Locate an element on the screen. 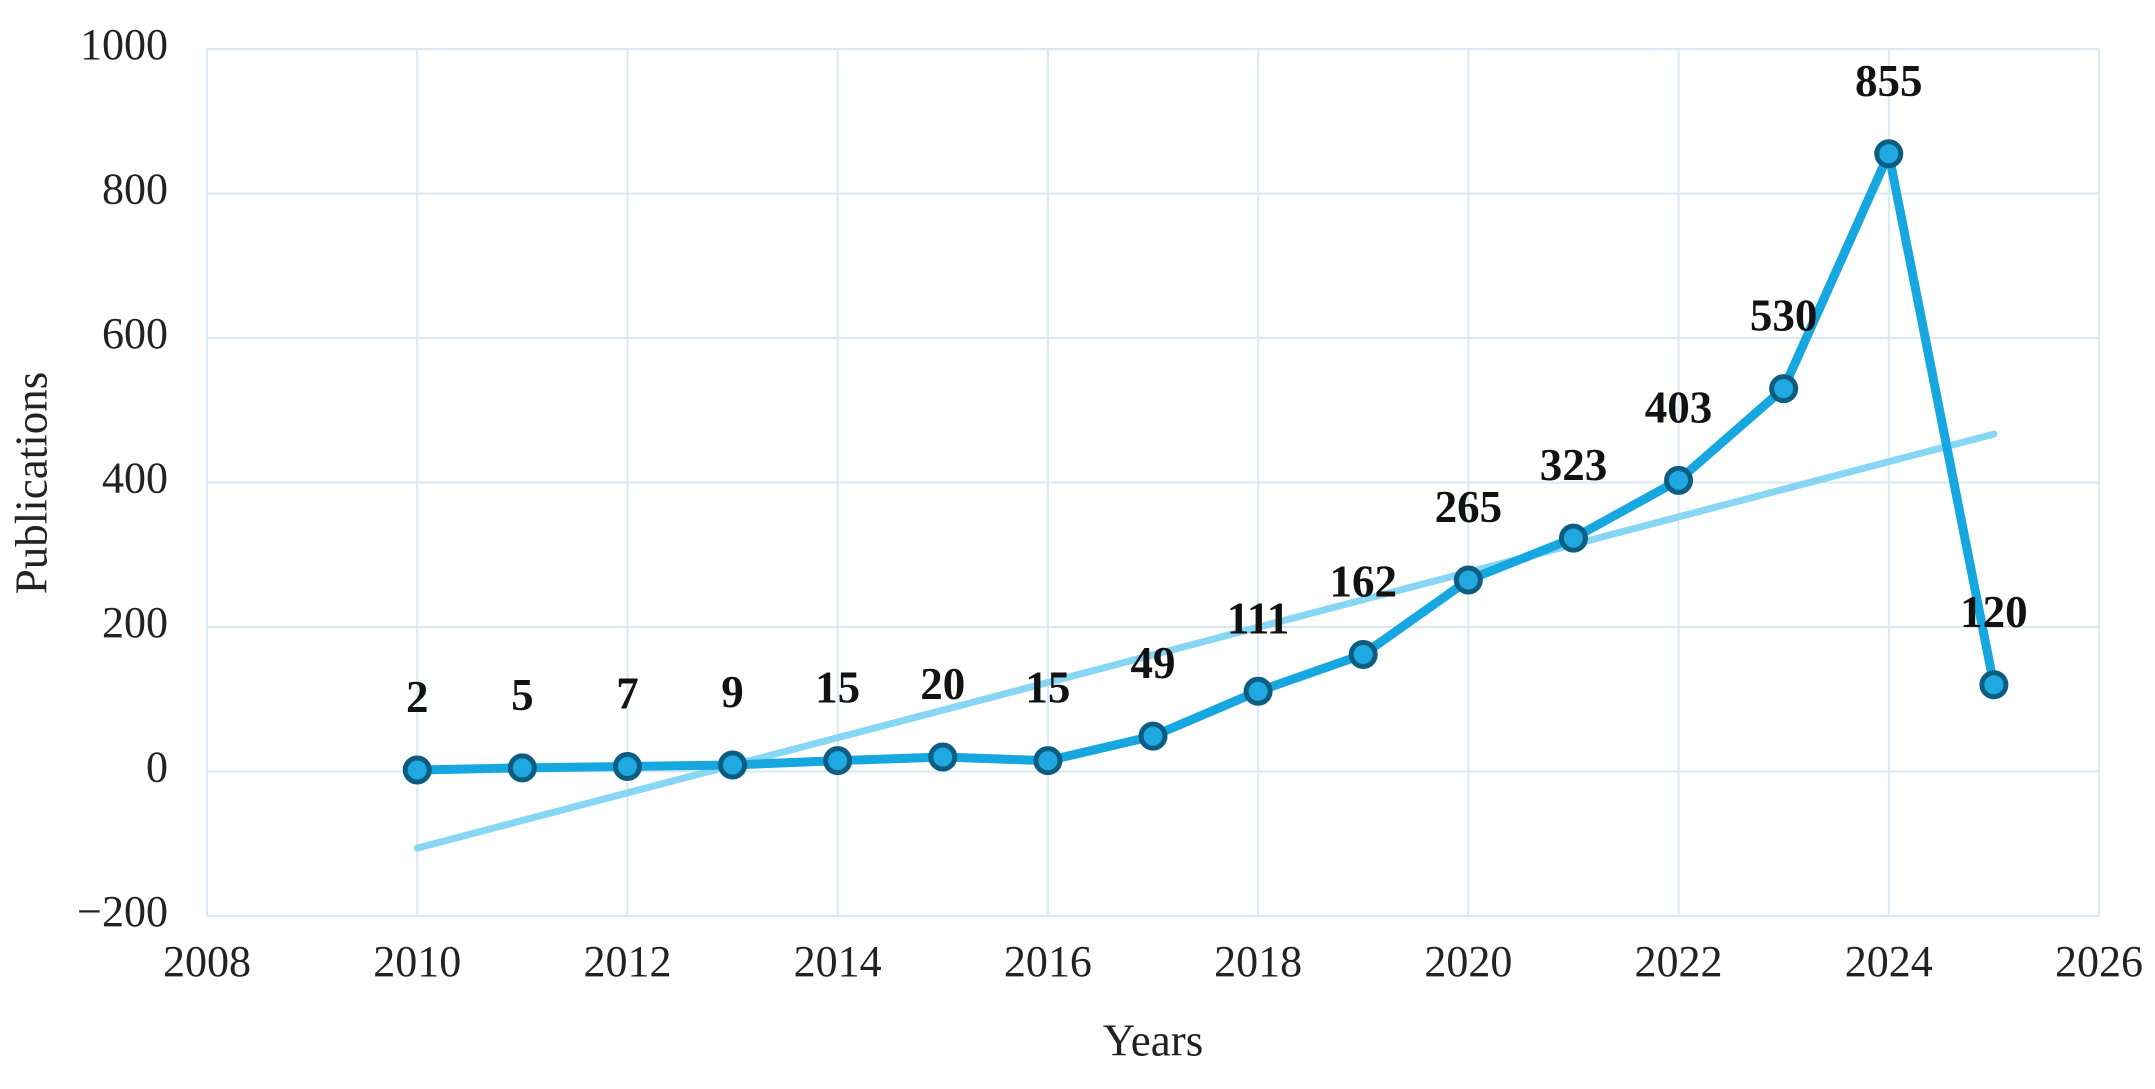  x-axis-tick-label: 2012 is located at coordinates (627, 961).